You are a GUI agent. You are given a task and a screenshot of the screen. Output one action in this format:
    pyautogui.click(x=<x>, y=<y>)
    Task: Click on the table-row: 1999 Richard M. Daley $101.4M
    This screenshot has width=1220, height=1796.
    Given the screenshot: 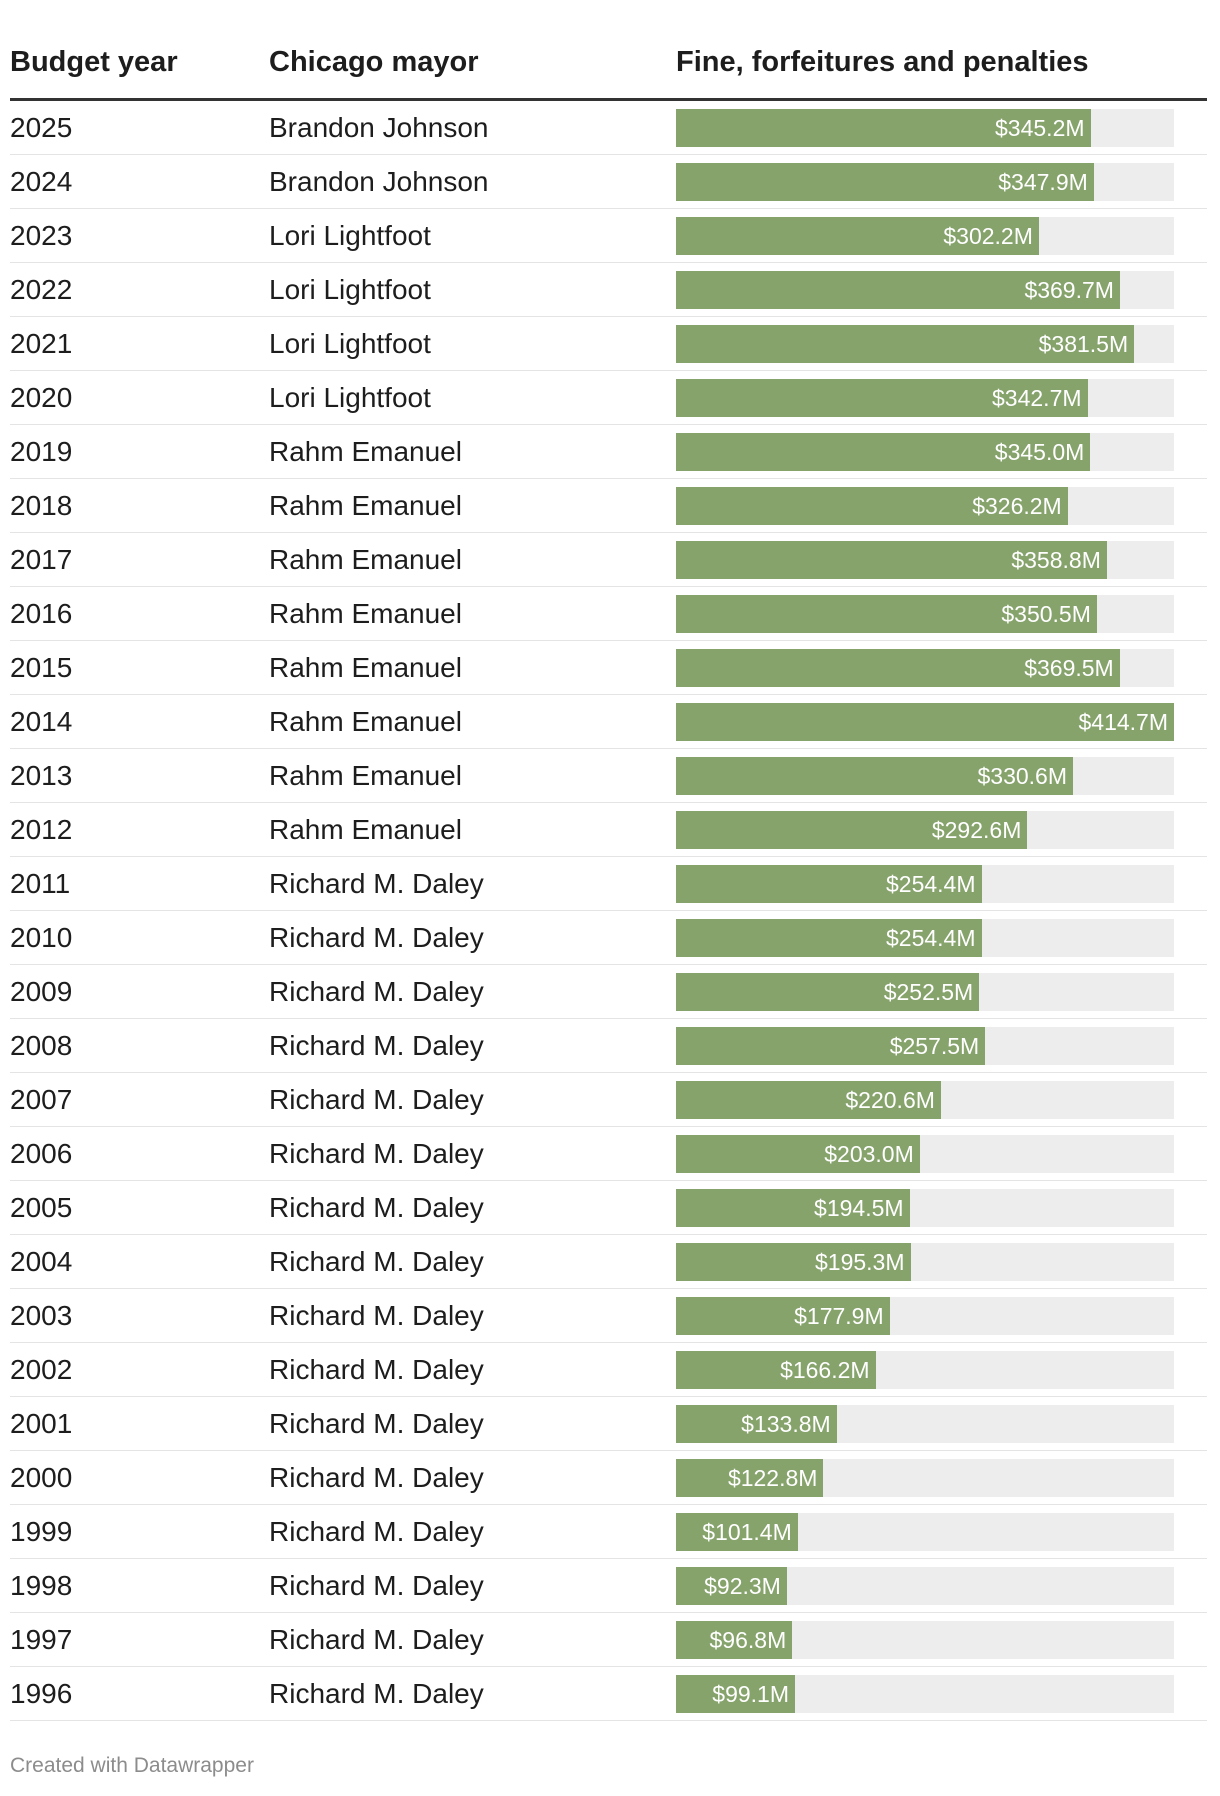 What is the action you would take?
    pyautogui.click(x=608, y=1532)
    